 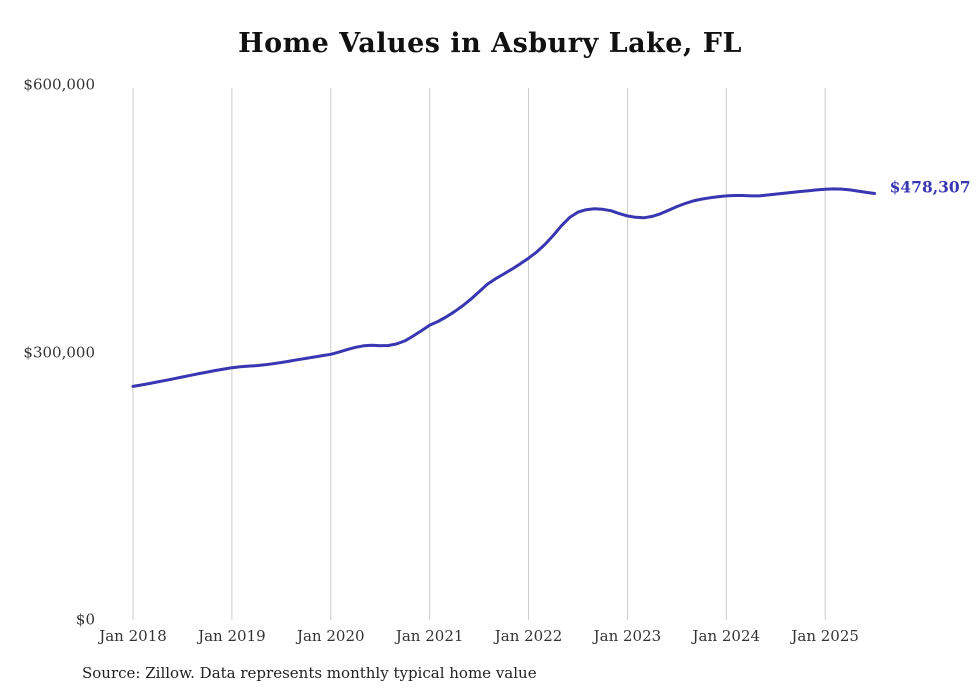 What do you see at coordinates (627, 636) in the screenshot?
I see `x-axis-tick-label: Jan 2023` at bounding box center [627, 636].